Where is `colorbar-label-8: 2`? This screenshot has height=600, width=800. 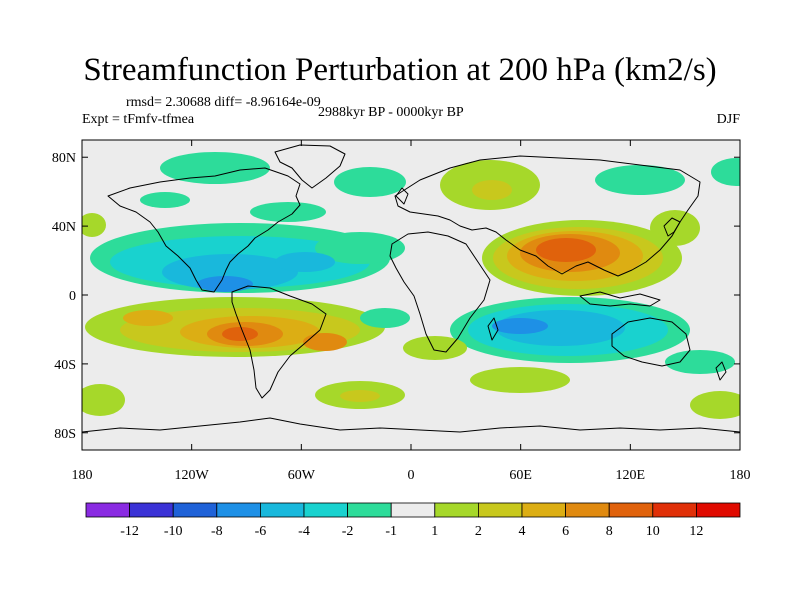
colorbar-label-8: 2 is located at coordinates (478, 531).